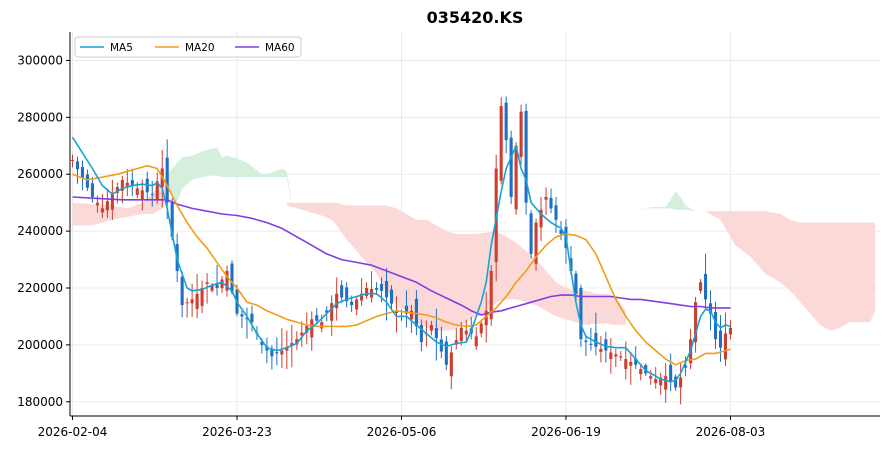 The height and width of the screenshot is (454, 890). I want to click on x-tick-label: 2026-03-23, so click(237, 432).